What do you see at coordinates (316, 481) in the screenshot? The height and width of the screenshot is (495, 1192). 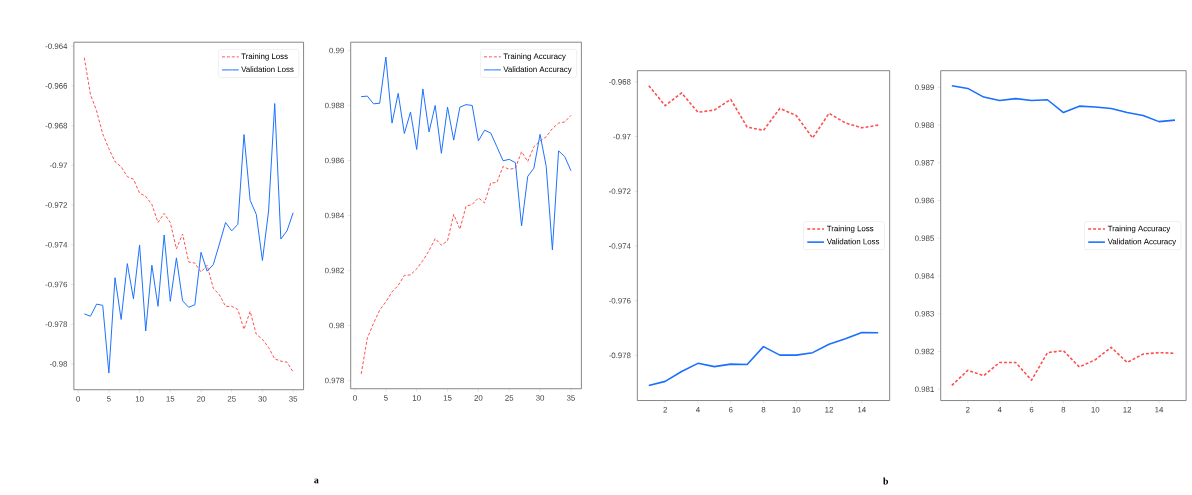 I see `text: a` at bounding box center [316, 481].